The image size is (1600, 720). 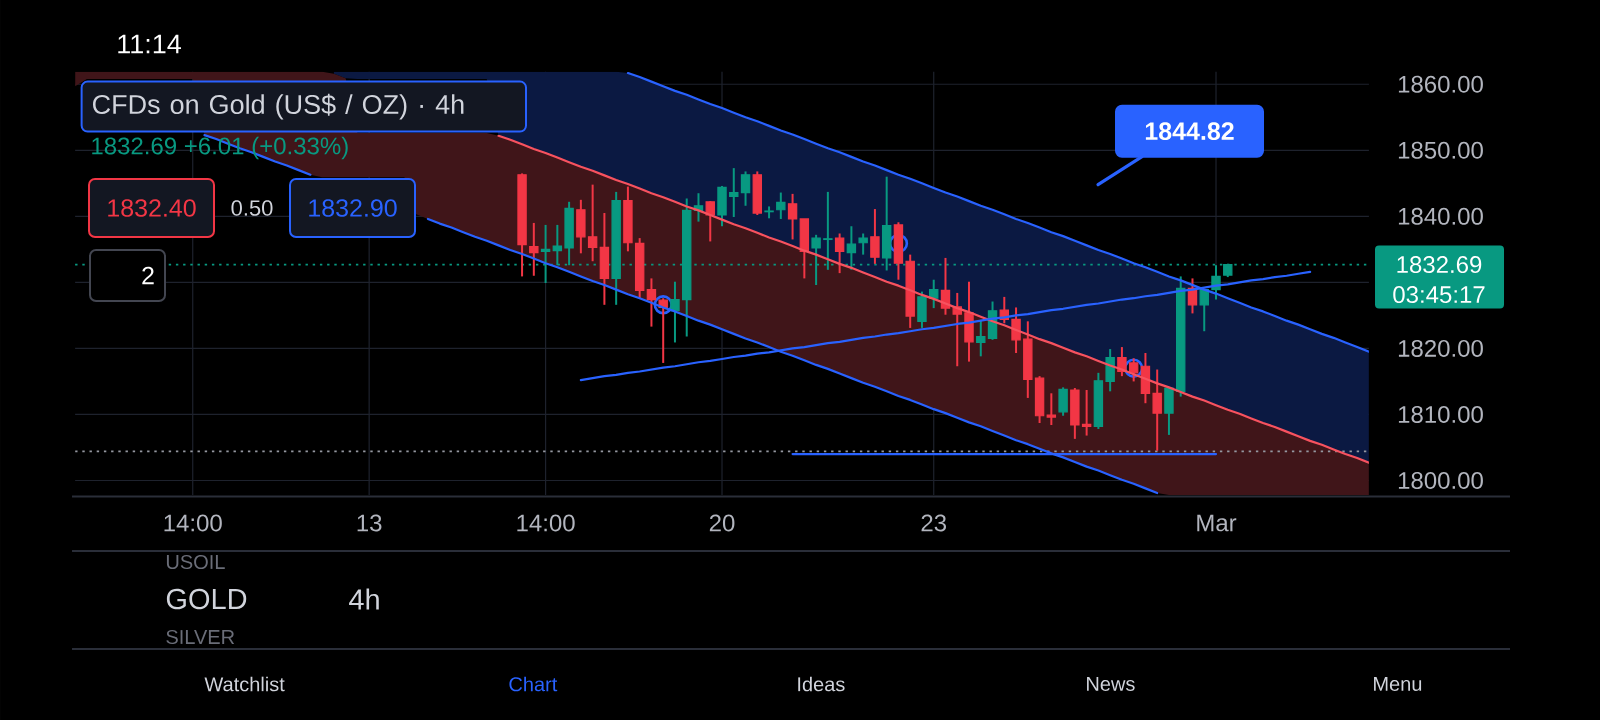 I want to click on x-tick-label: Mar, so click(x=1217, y=523).